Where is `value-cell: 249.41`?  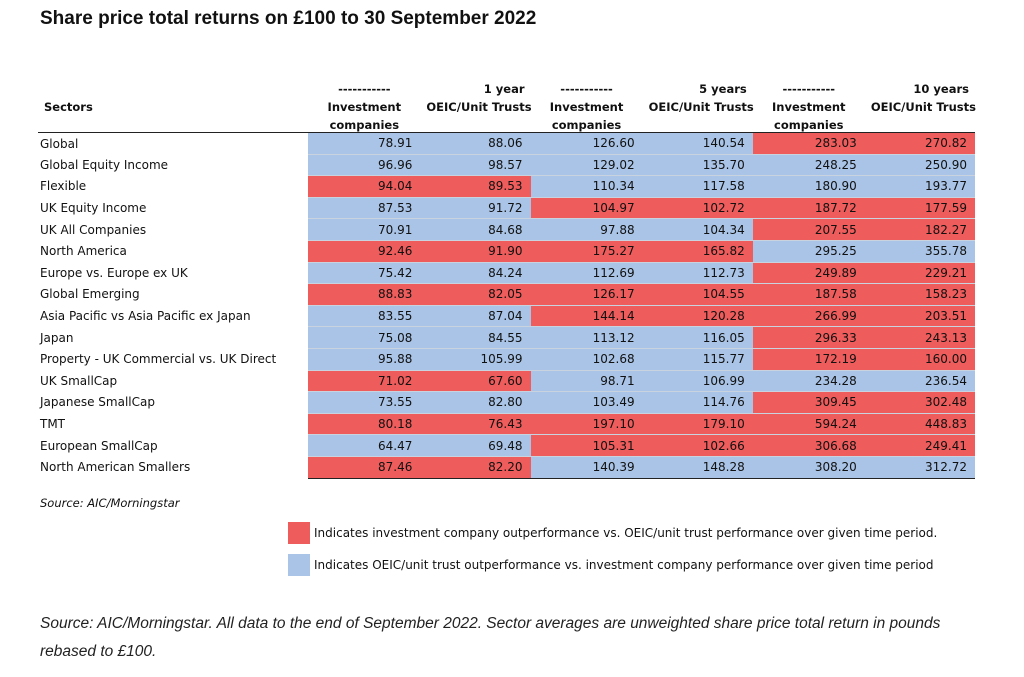 value-cell: 249.41 is located at coordinates (919, 445).